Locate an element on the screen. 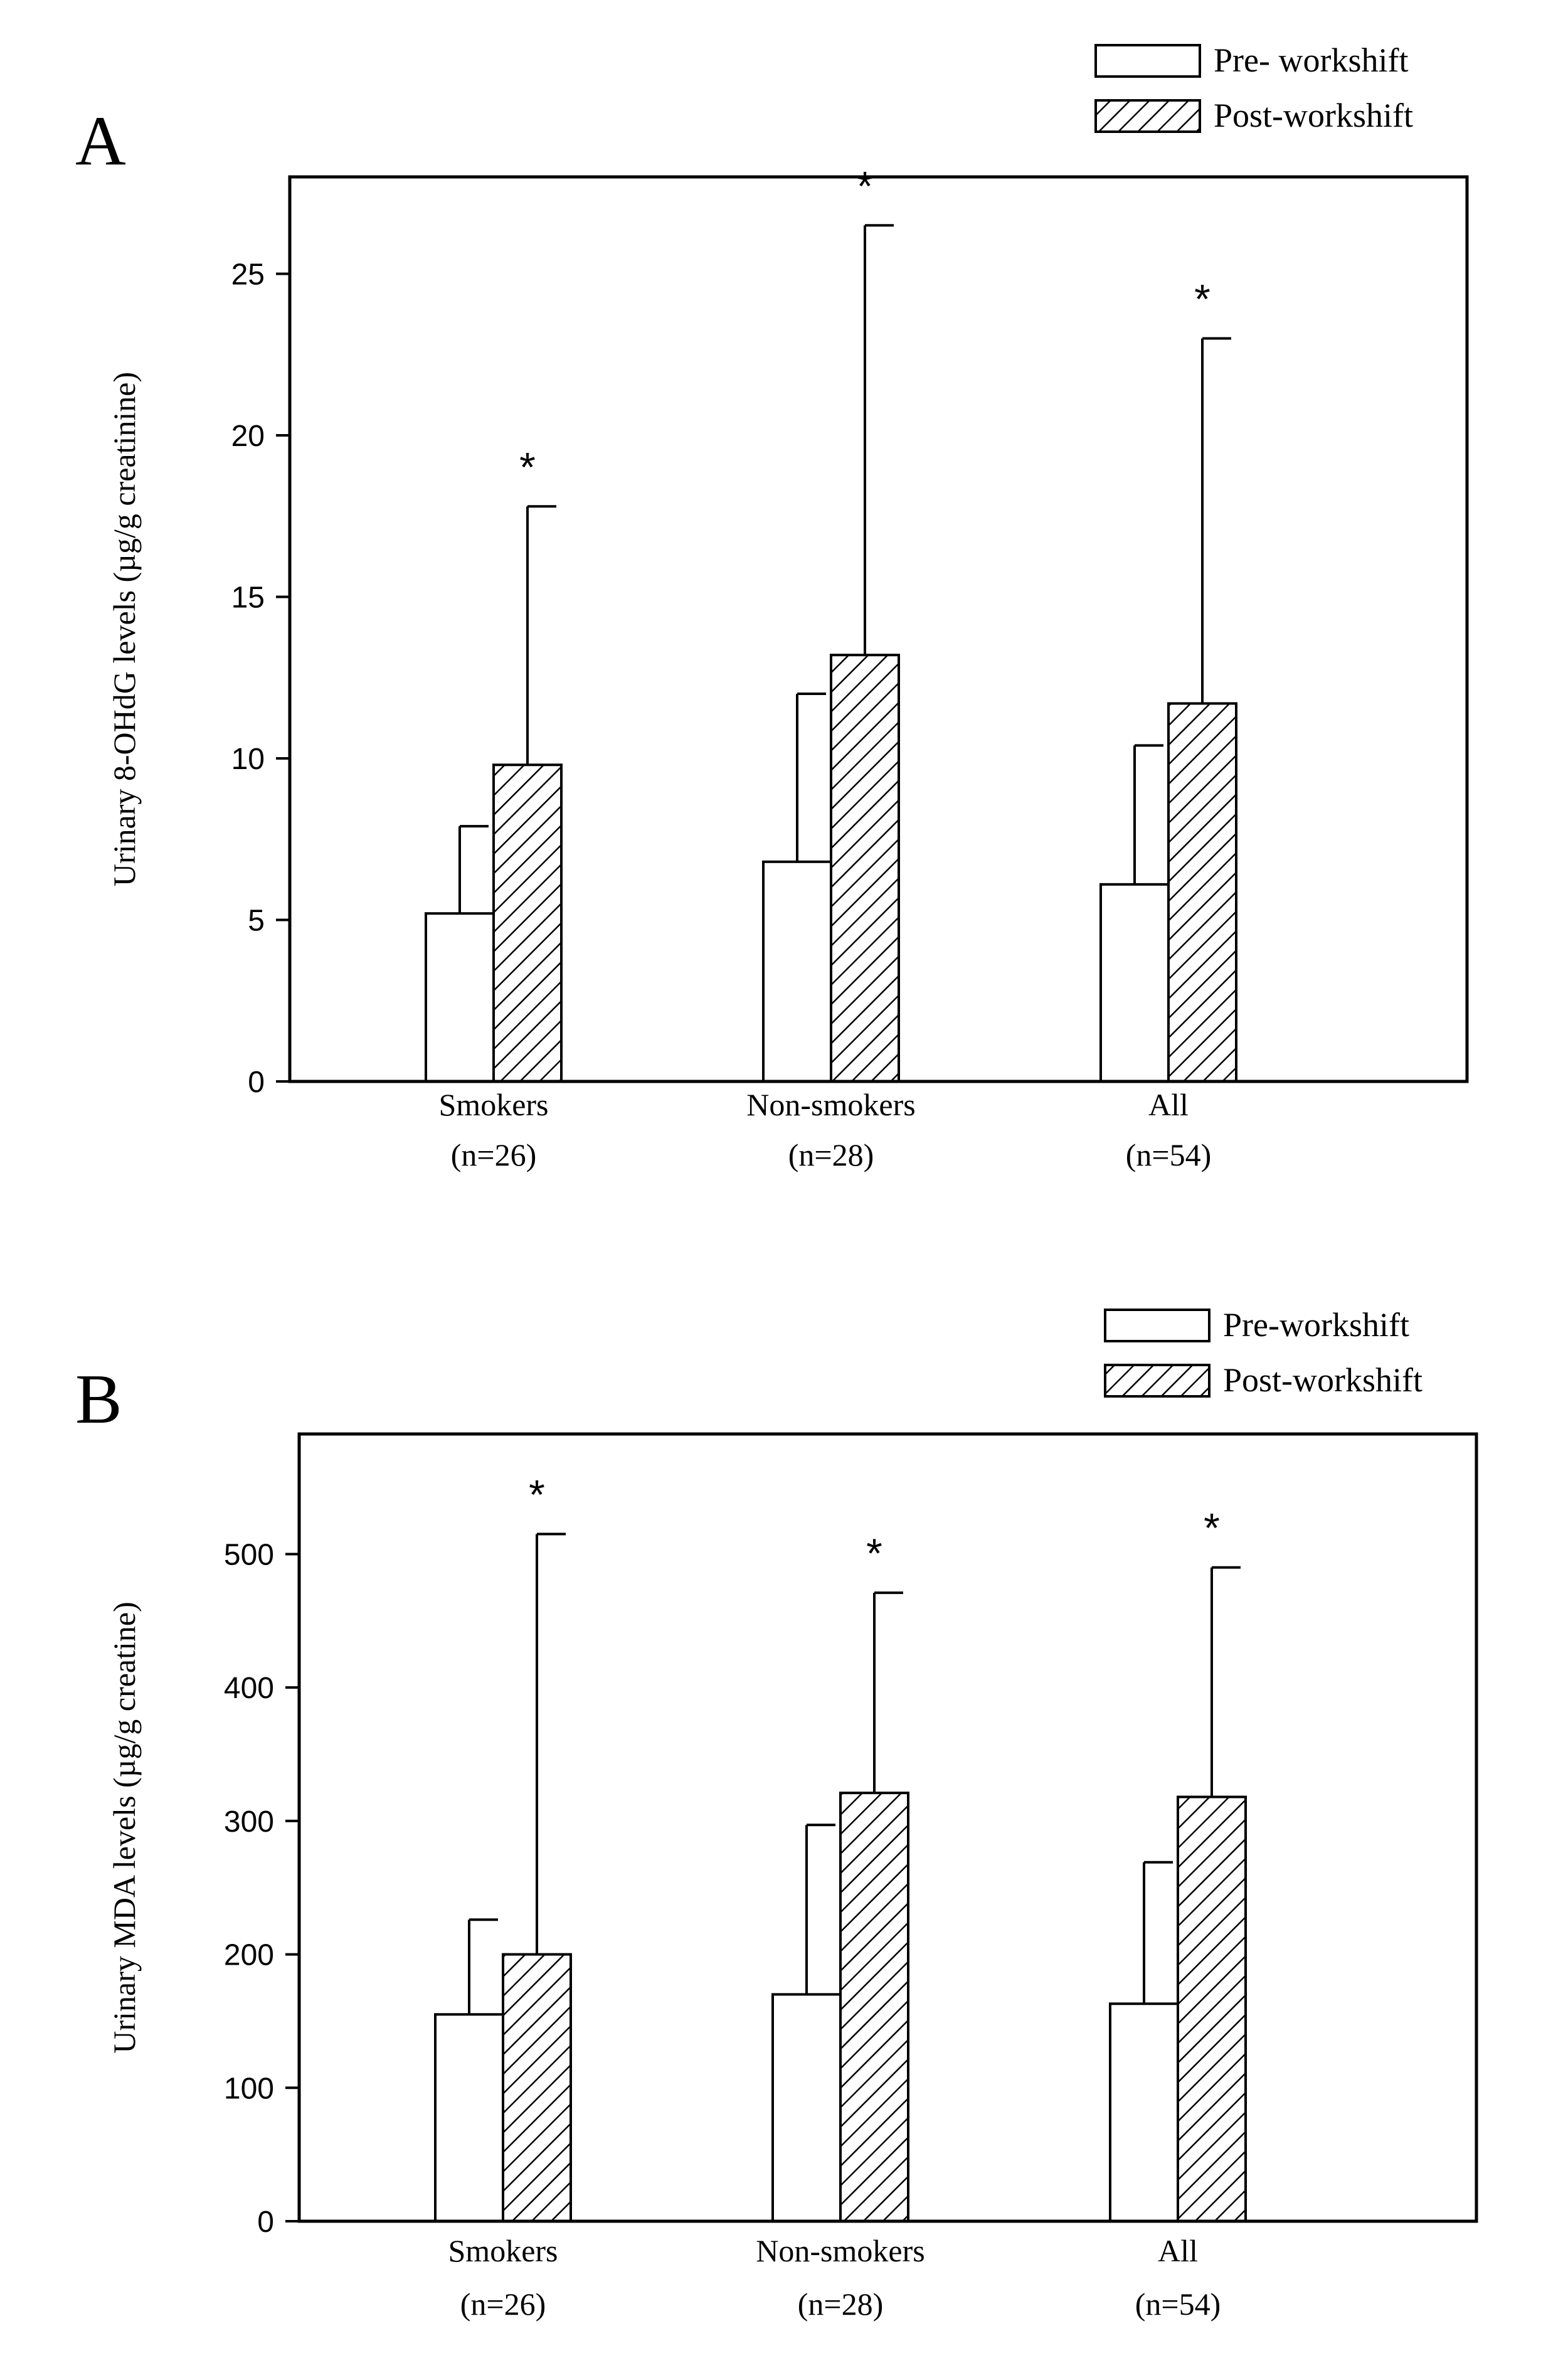 This screenshot has width=1568, height=2363. y-tick-label: 20 is located at coordinates (248, 436).